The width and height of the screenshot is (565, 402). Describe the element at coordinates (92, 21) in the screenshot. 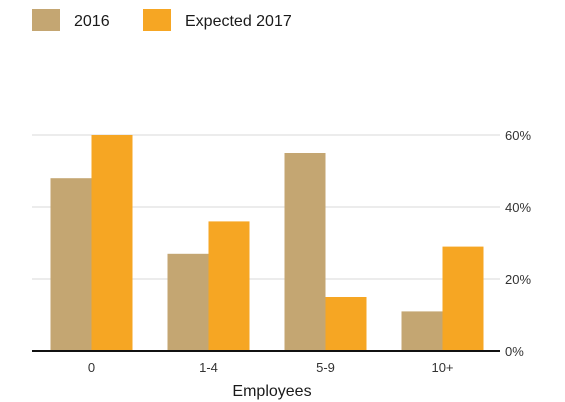

I see `legend-label-0: 2016` at that location.